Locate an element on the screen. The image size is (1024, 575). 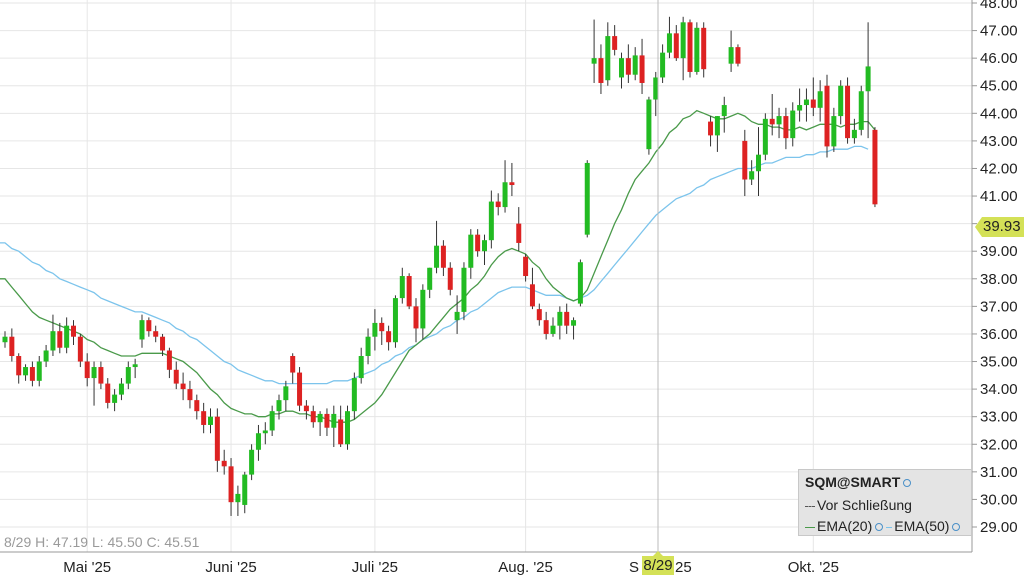
legend-prev-close: Vor Schließung is located at coordinates (858, 505).